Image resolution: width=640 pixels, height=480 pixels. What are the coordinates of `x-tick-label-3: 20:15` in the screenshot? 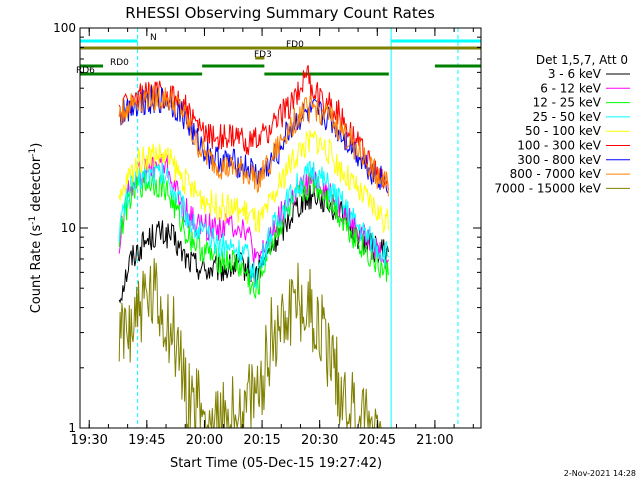 It's located at (261, 440).